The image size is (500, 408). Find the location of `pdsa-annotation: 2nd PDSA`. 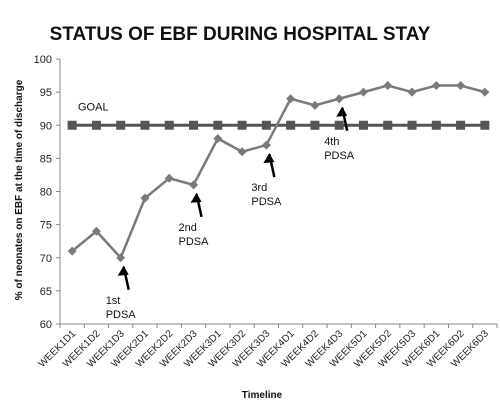

pdsa-annotation: 2nd PDSA is located at coordinates (194, 220).